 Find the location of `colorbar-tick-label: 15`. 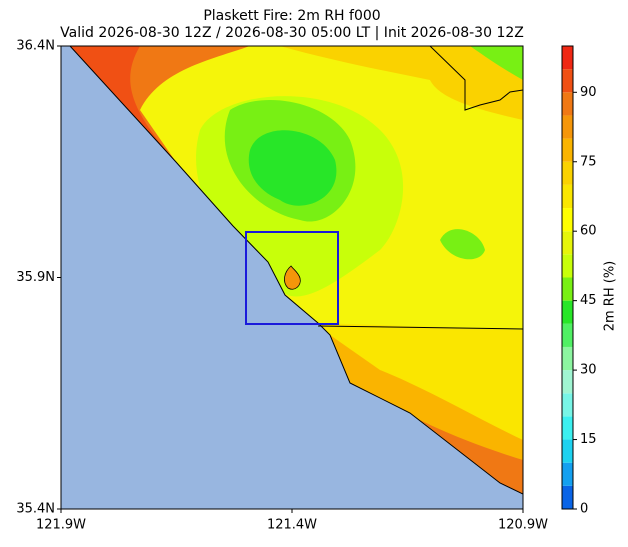

colorbar-tick-label: 15 is located at coordinates (588, 439).